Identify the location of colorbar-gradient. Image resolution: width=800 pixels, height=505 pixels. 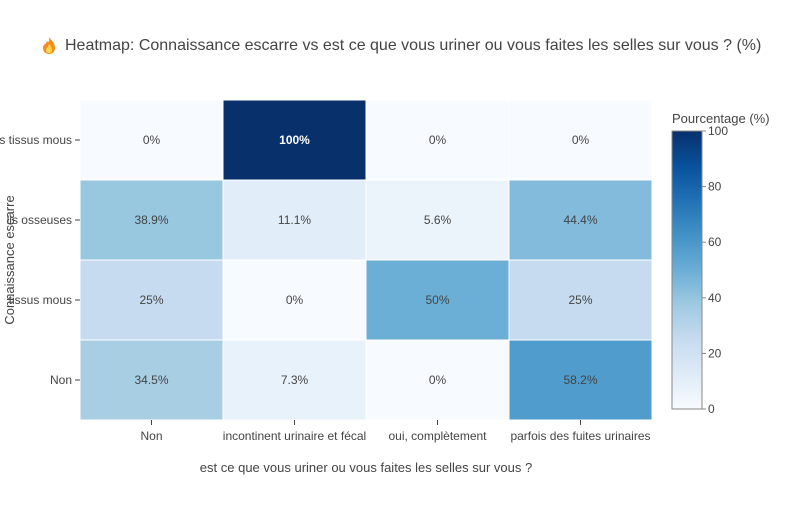
(687, 270).